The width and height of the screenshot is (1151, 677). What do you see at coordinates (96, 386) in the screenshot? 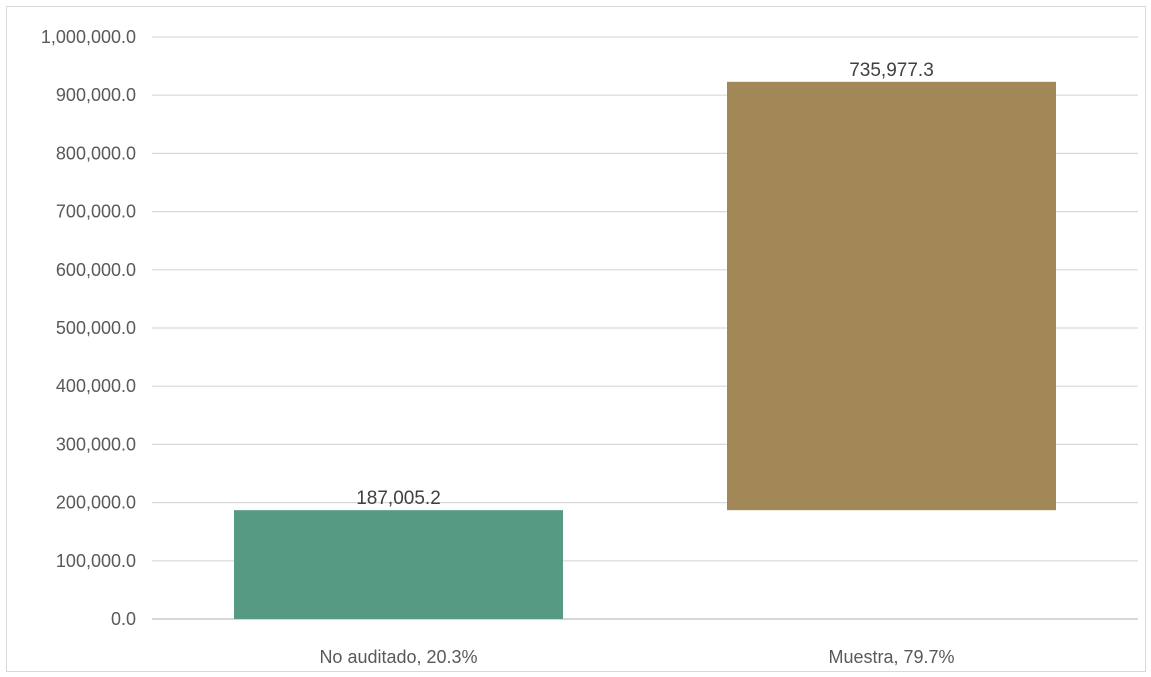
I see `y-tick-label: 400,000.0` at bounding box center [96, 386].